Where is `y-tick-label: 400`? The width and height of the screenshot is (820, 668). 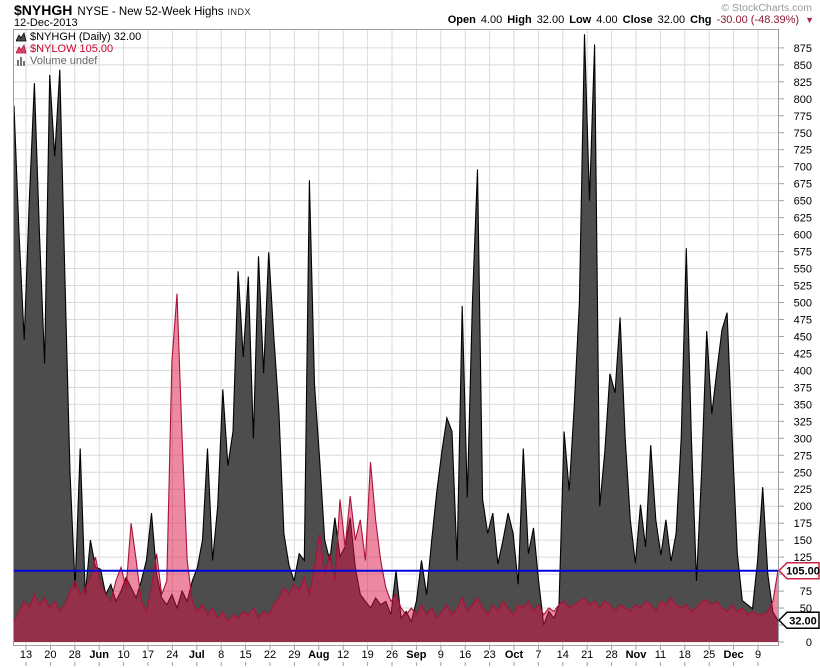
y-tick-label: 400 is located at coordinates (803, 371).